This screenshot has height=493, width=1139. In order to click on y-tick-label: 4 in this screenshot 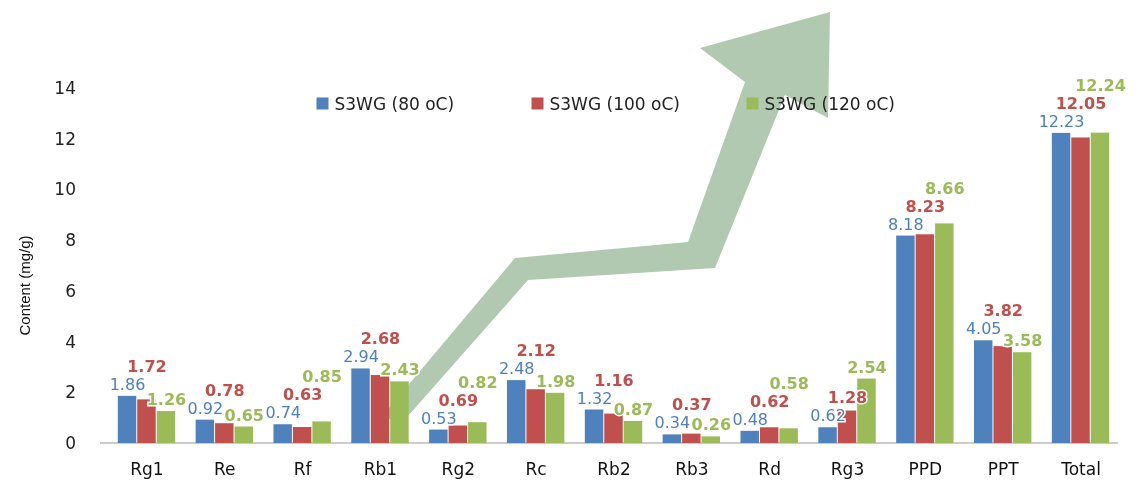, I will do `click(70, 341)`.